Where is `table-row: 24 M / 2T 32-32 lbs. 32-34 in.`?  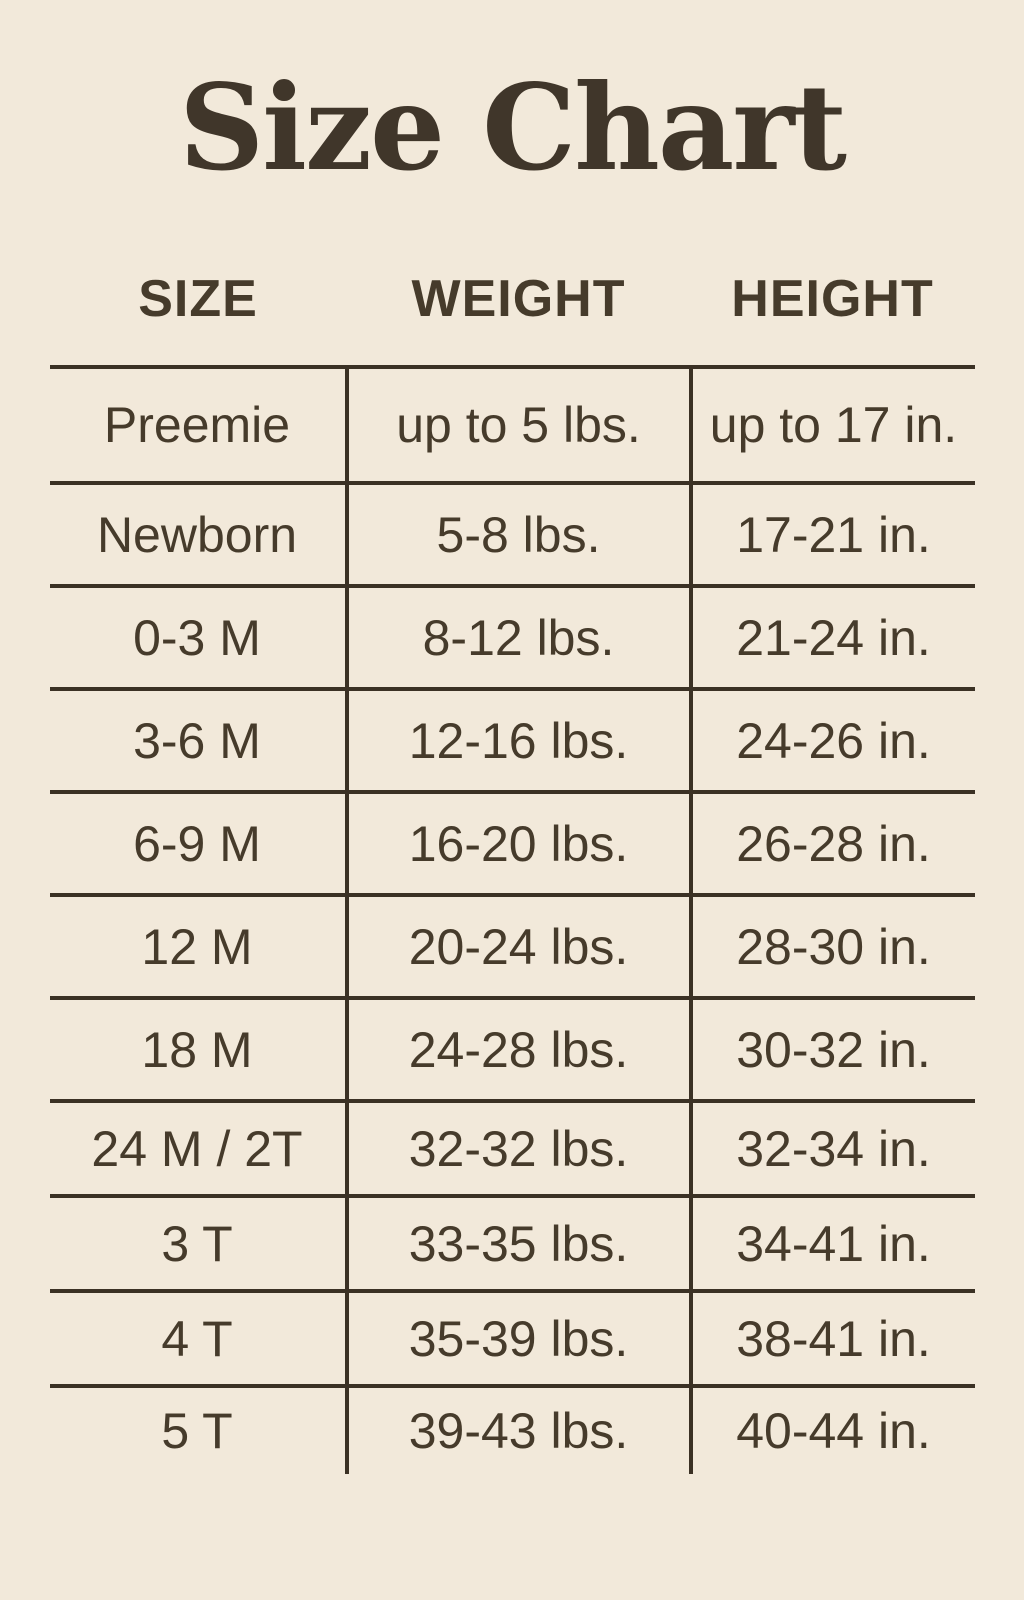 table-row: 24 M / 2T 32-32 lbs. 32-34 in. is located at coordinates (512, 1150).